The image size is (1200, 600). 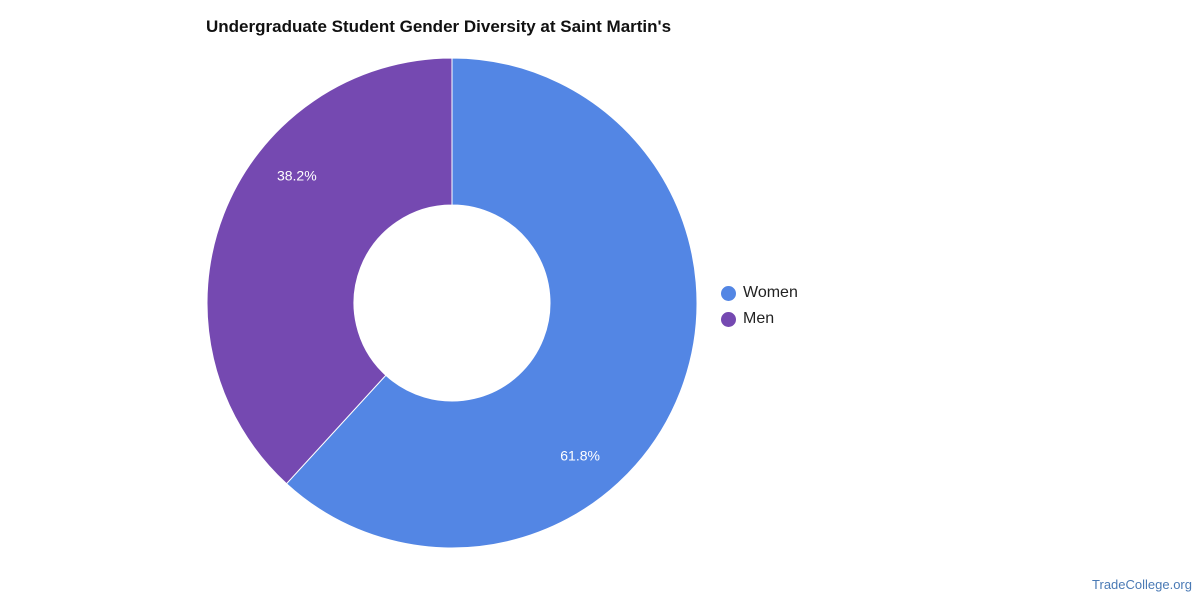 I want to click on legend-label-men: Men, so click(x=759, y=318).